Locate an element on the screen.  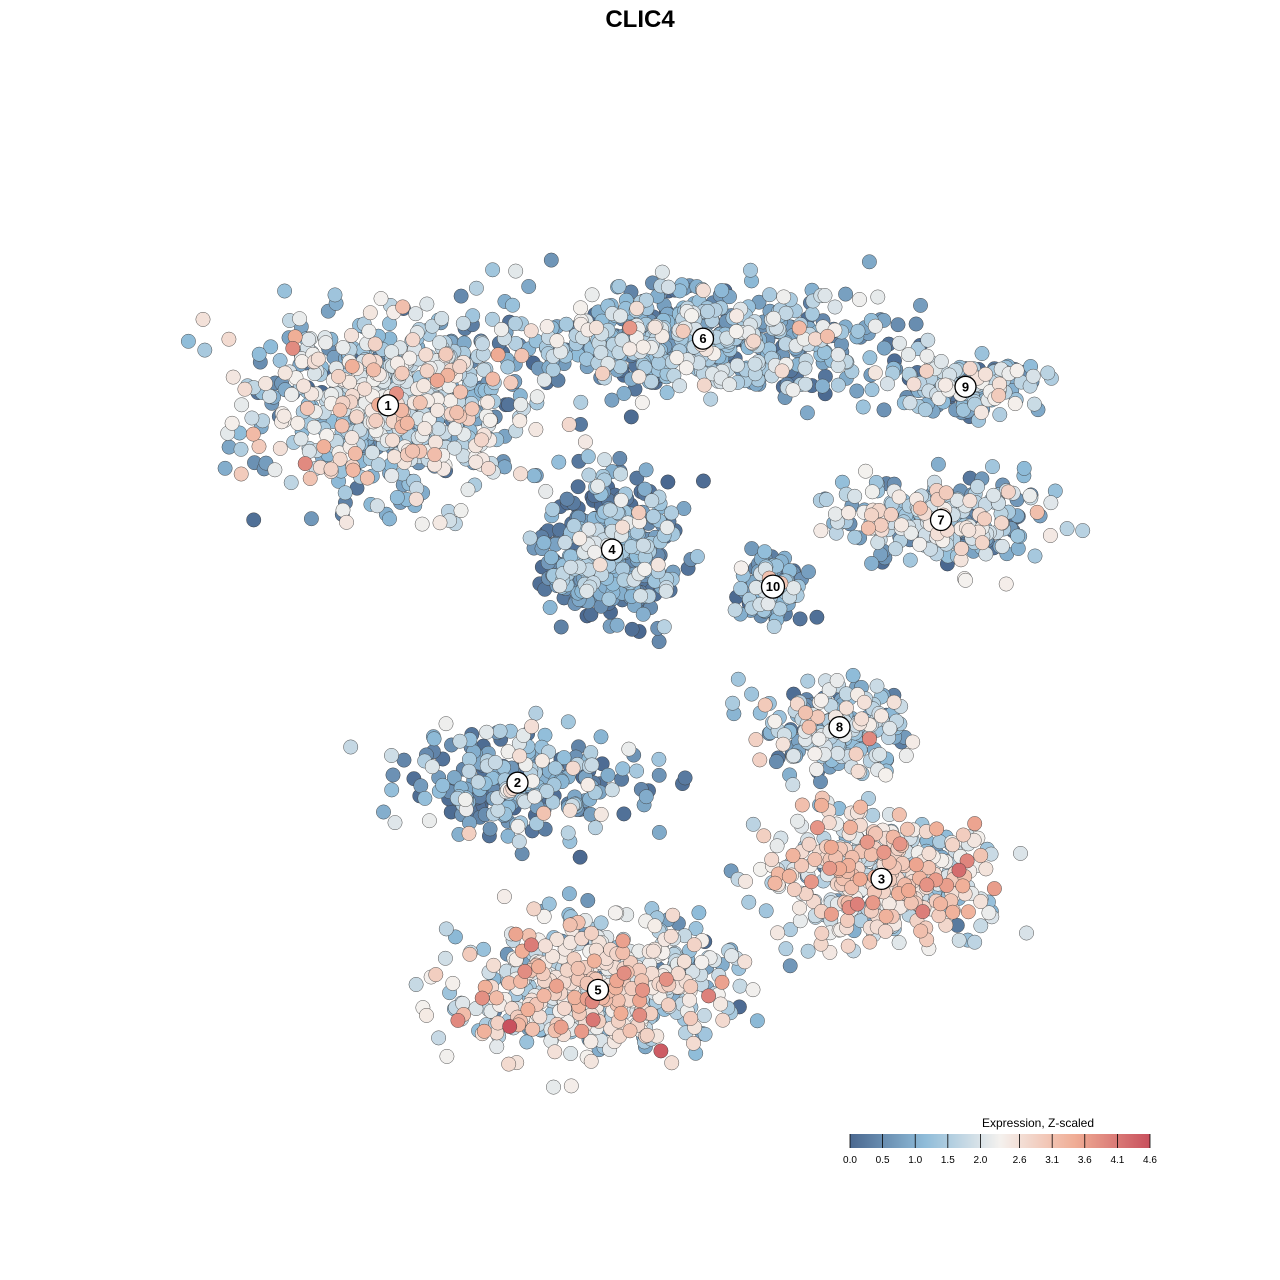
legend-tick-label: 2.6 is located at coordinates (1020, 1160).